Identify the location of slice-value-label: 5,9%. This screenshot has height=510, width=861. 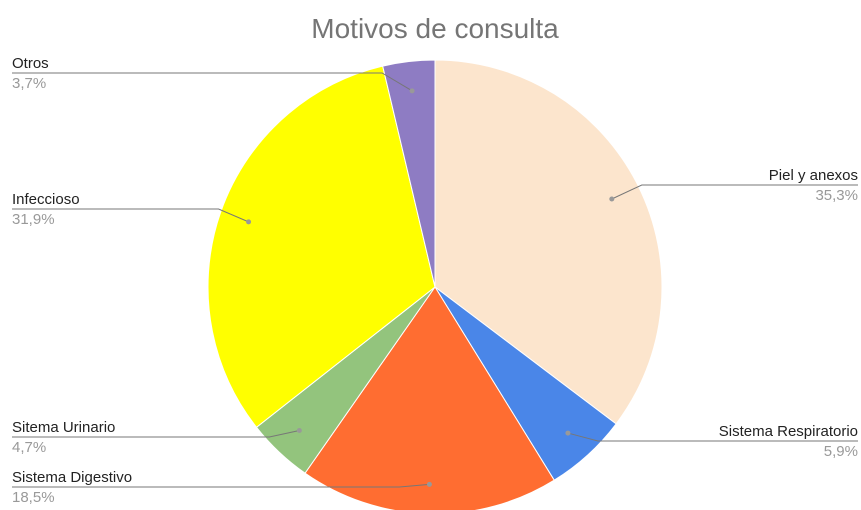
(841, 451).